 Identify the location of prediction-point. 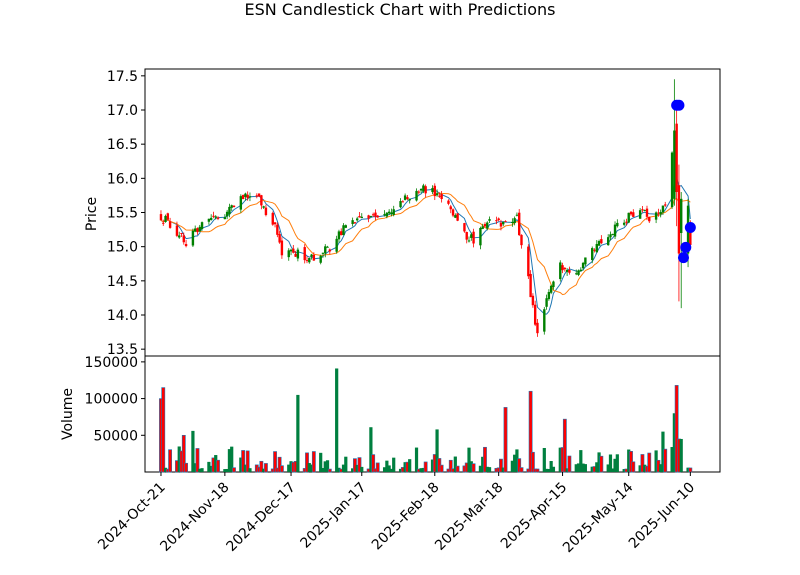
(690, 228).